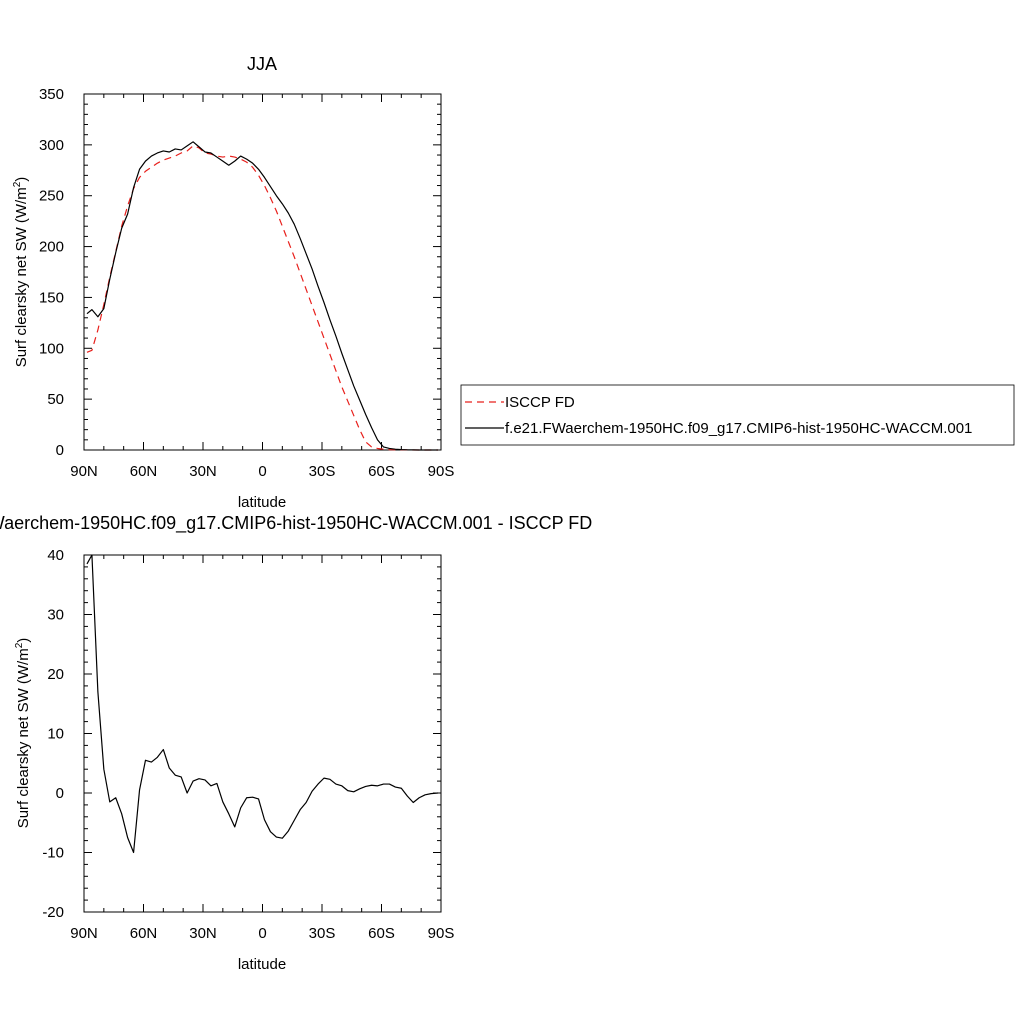 This screenshot has height=1024, width=1024. I want to click on y-tick-label-top: 100, so click(51, 348).